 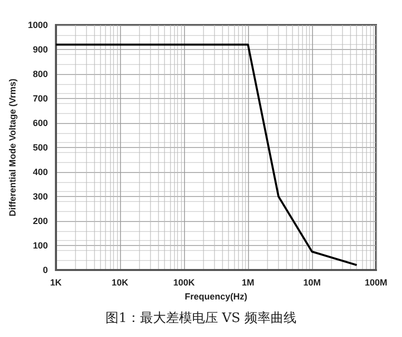 What do you see at coordinates (40, 245) in the screenshot?
I see `y-tick-label: 100` at bounding box center [40, 245].